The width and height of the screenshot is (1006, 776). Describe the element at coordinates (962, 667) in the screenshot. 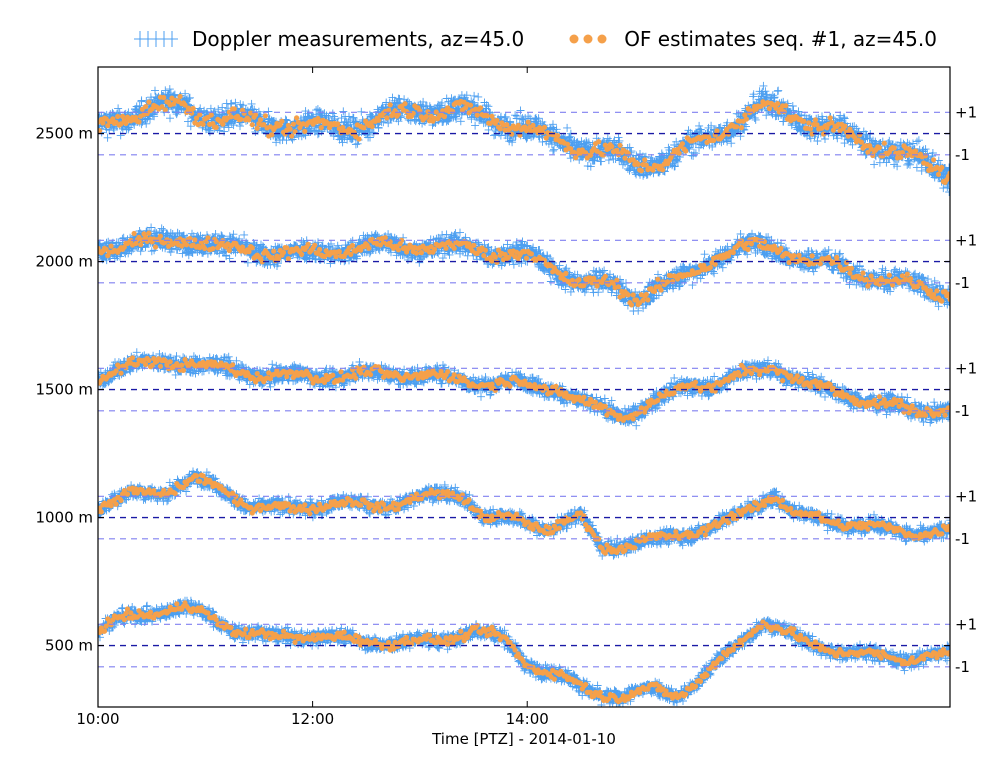

I see `band-label-lower-500: -1` at that location.